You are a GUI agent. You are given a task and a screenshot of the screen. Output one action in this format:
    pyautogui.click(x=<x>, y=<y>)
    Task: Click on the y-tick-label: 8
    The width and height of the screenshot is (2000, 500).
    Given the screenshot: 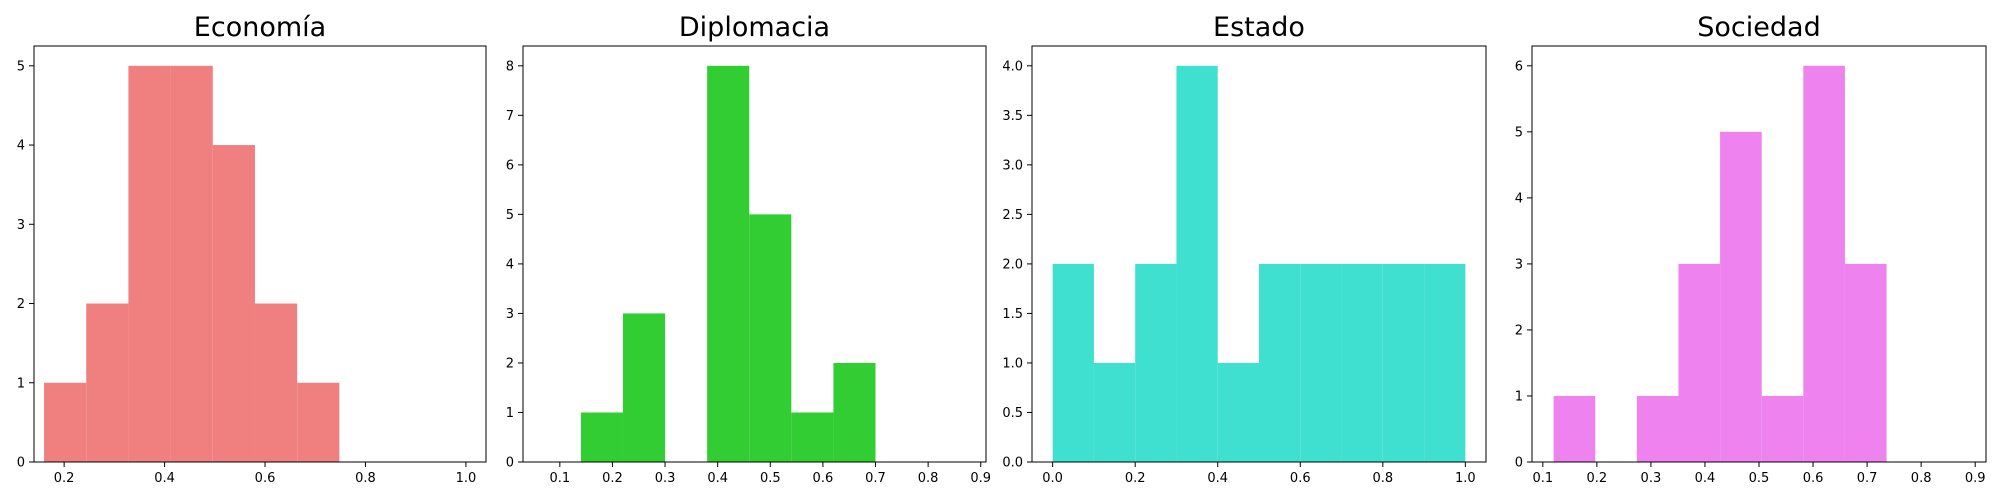 What is the action you would take?
    pyautogui.click(x=510, y=66)
    